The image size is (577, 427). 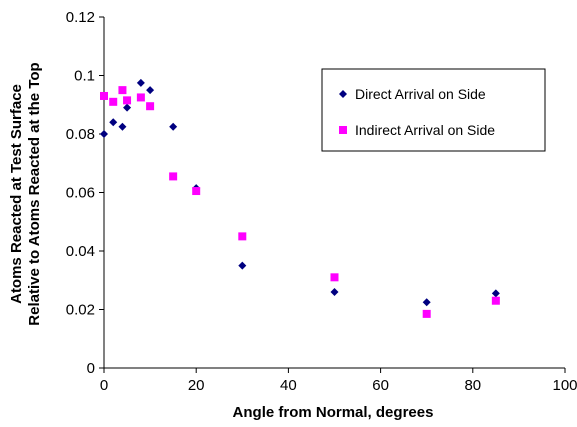 What do you see at coordinates (91, 368) in the screenshot?
I see `y-tick-label: 0` at bounding box center [91, 368].